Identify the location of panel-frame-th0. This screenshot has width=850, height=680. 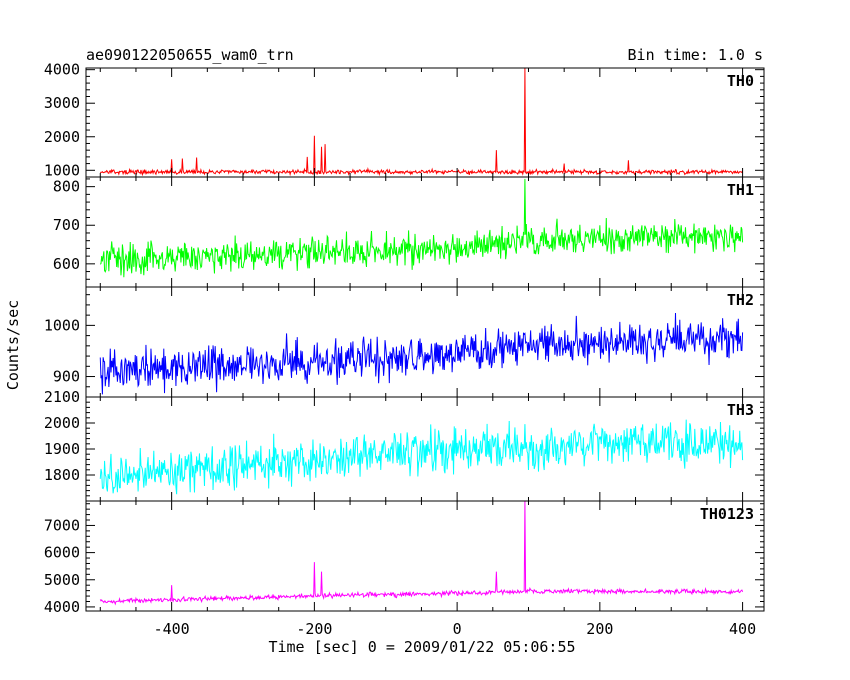
(425, 122).